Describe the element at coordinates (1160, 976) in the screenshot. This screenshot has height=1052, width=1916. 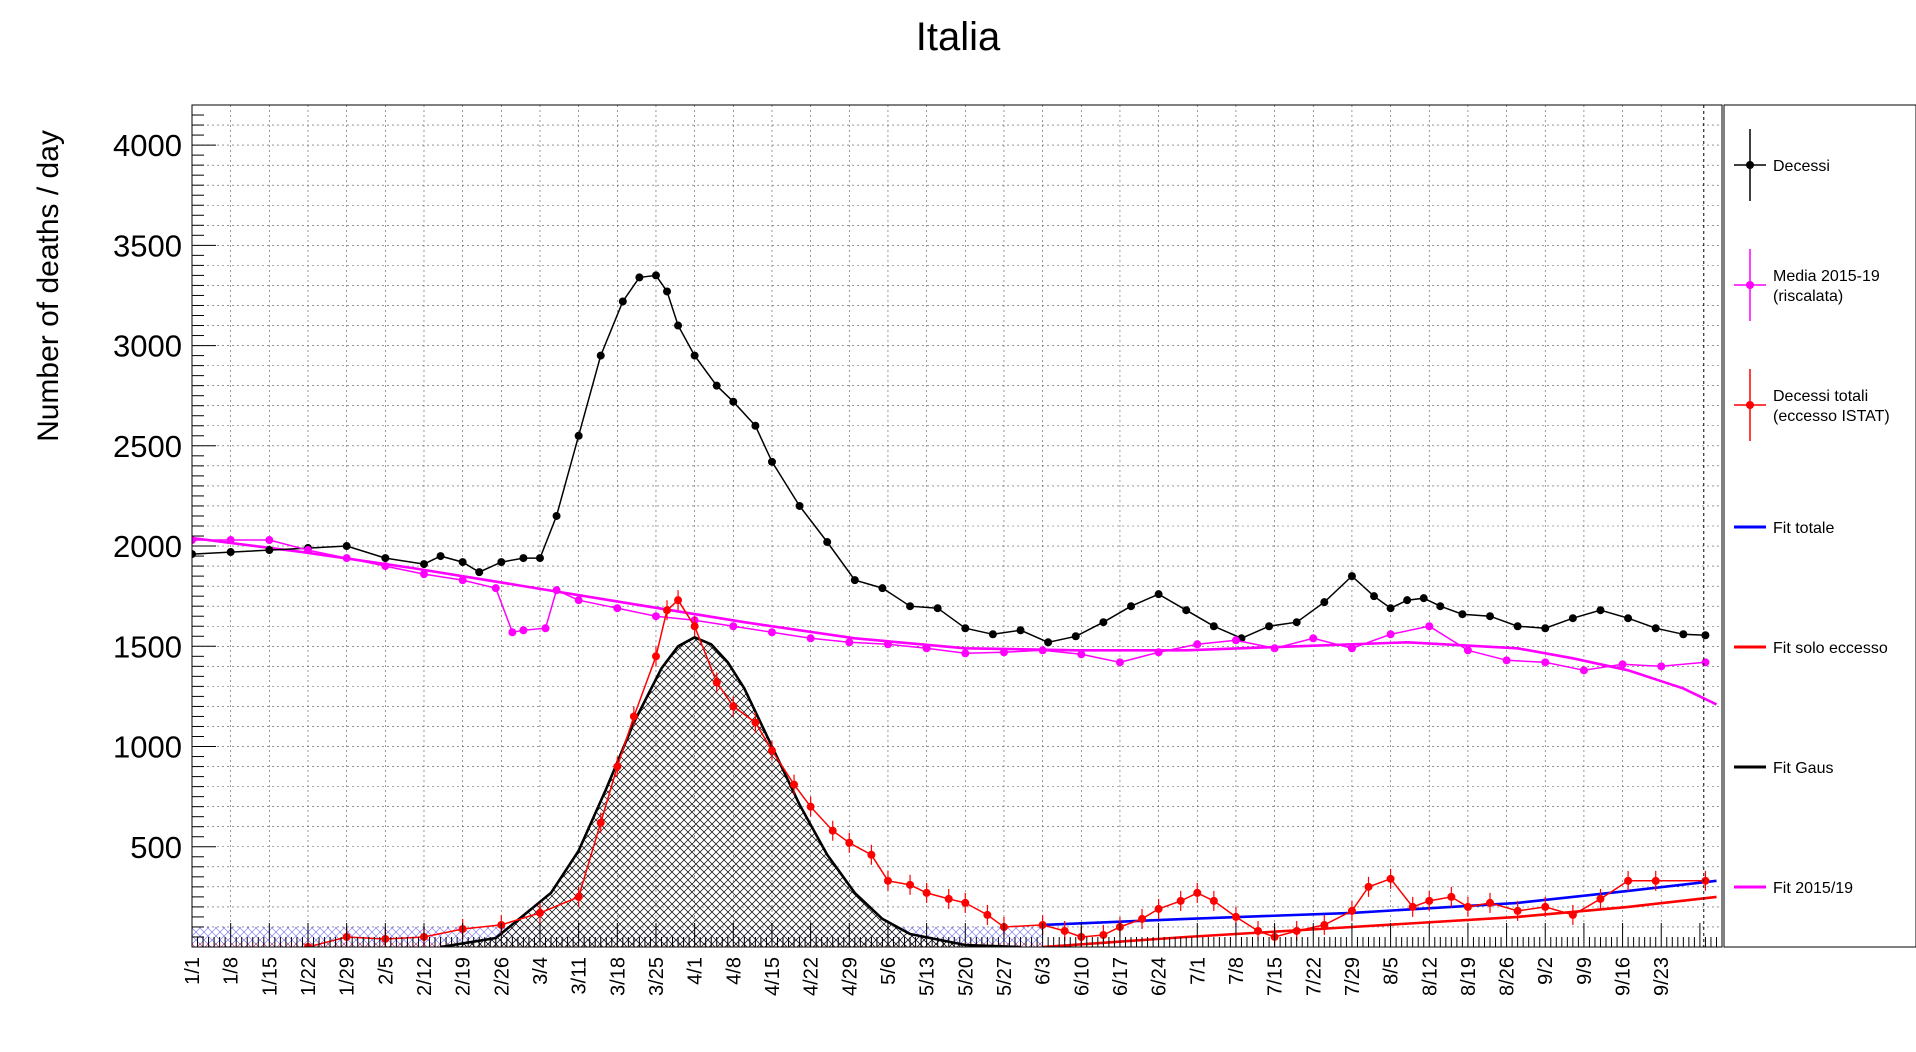
I see `x-tick-label: 6/24` at that location.